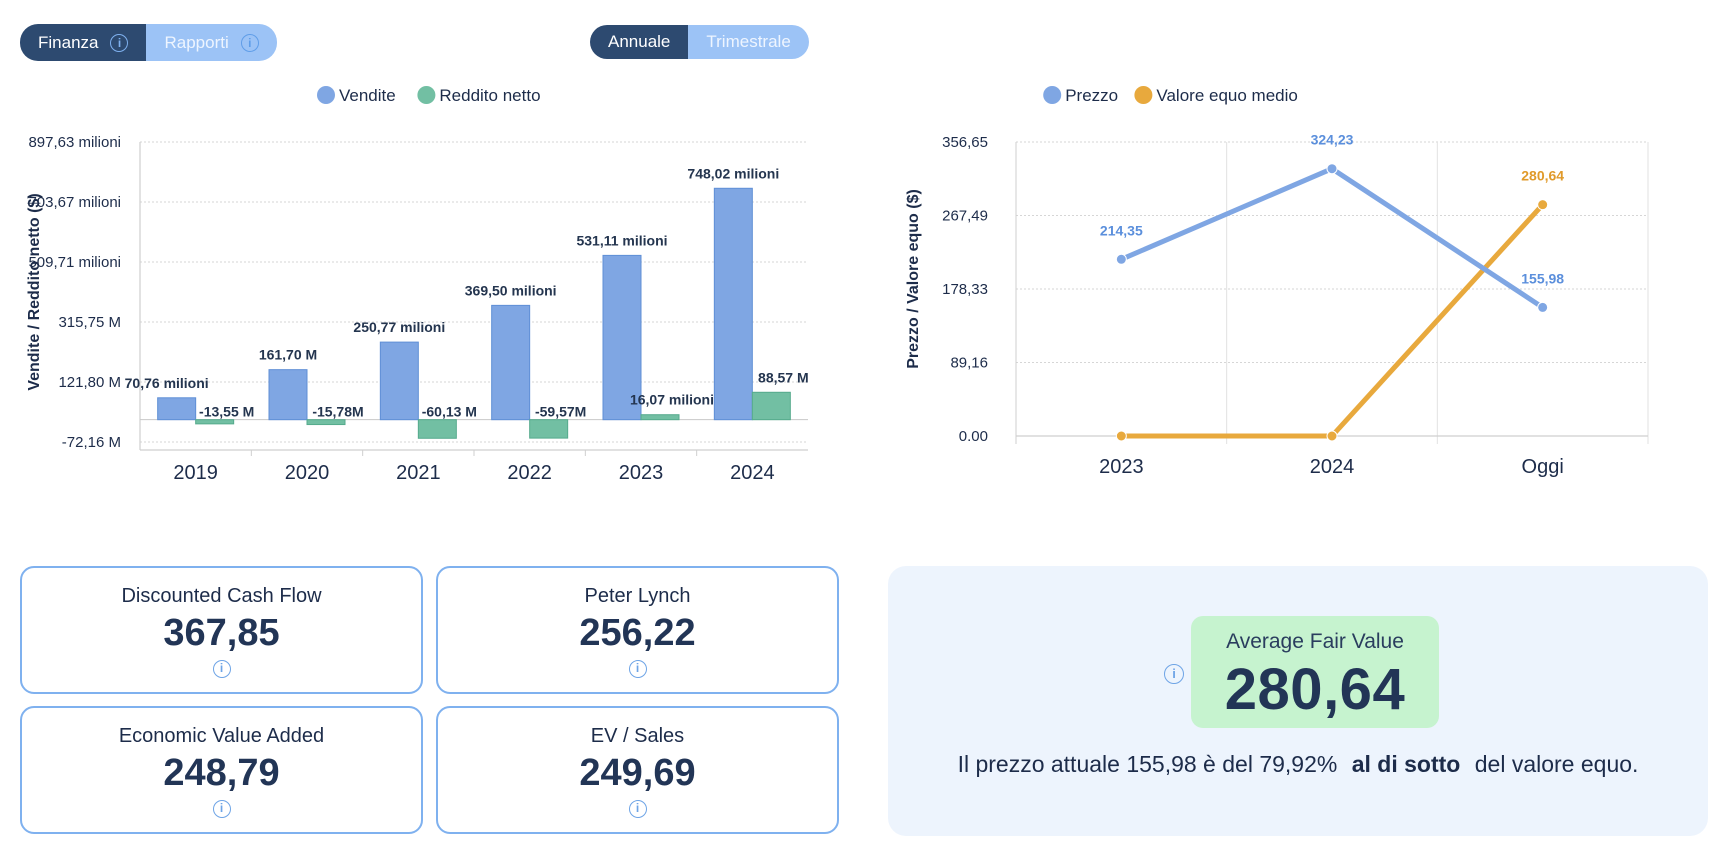 Image resolution: width=1722 pixels, height=856 pixels. I want to click on net-income-data-label: 88,57 M, so click(783, 377).